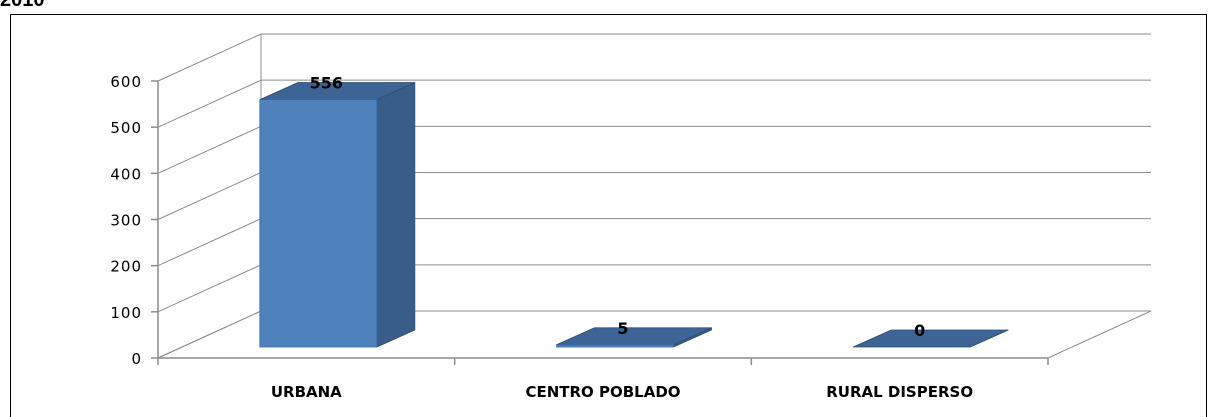 This screenshot has height=417, width=1208. Describe the element at coordinates (899, 392) in the screenshot. I see `category-label: RURAL DISPERSO` at that location.